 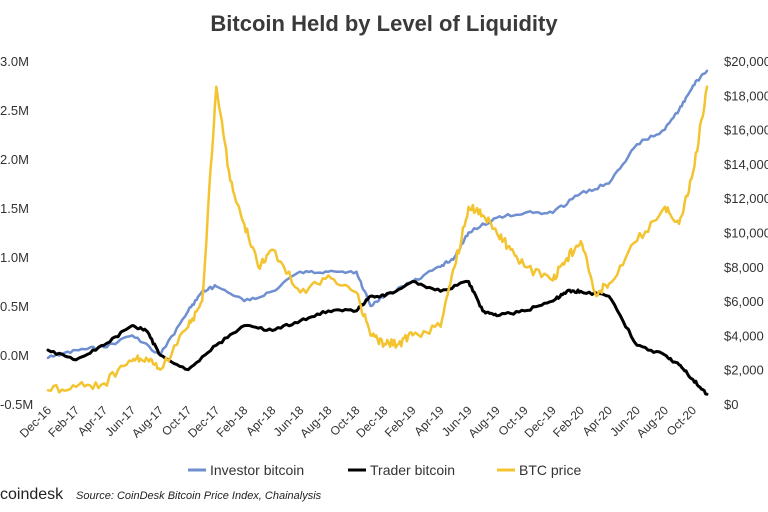 What do you see at coordinates (746, 198) in the screenshot?
I see `right-tick-label: $12,000` at bounding box center [746, 198].